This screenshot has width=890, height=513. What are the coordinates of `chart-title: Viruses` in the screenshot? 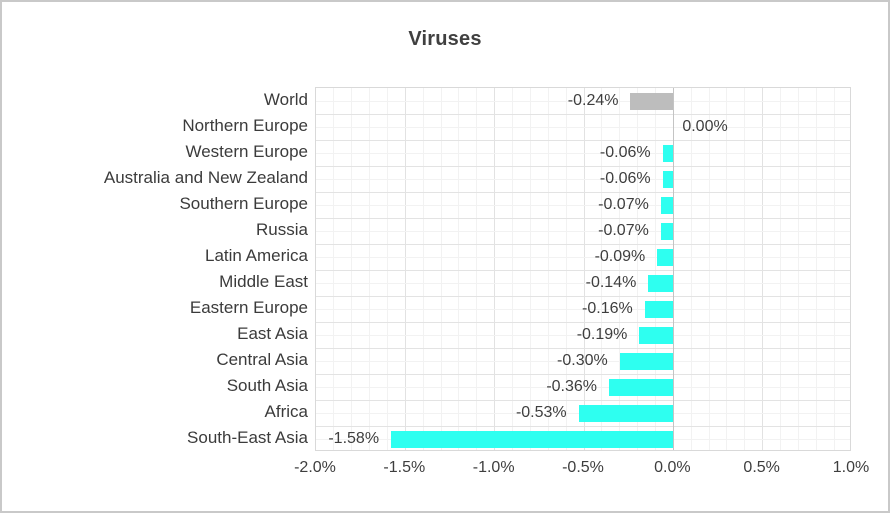 It's located at (445, 39).